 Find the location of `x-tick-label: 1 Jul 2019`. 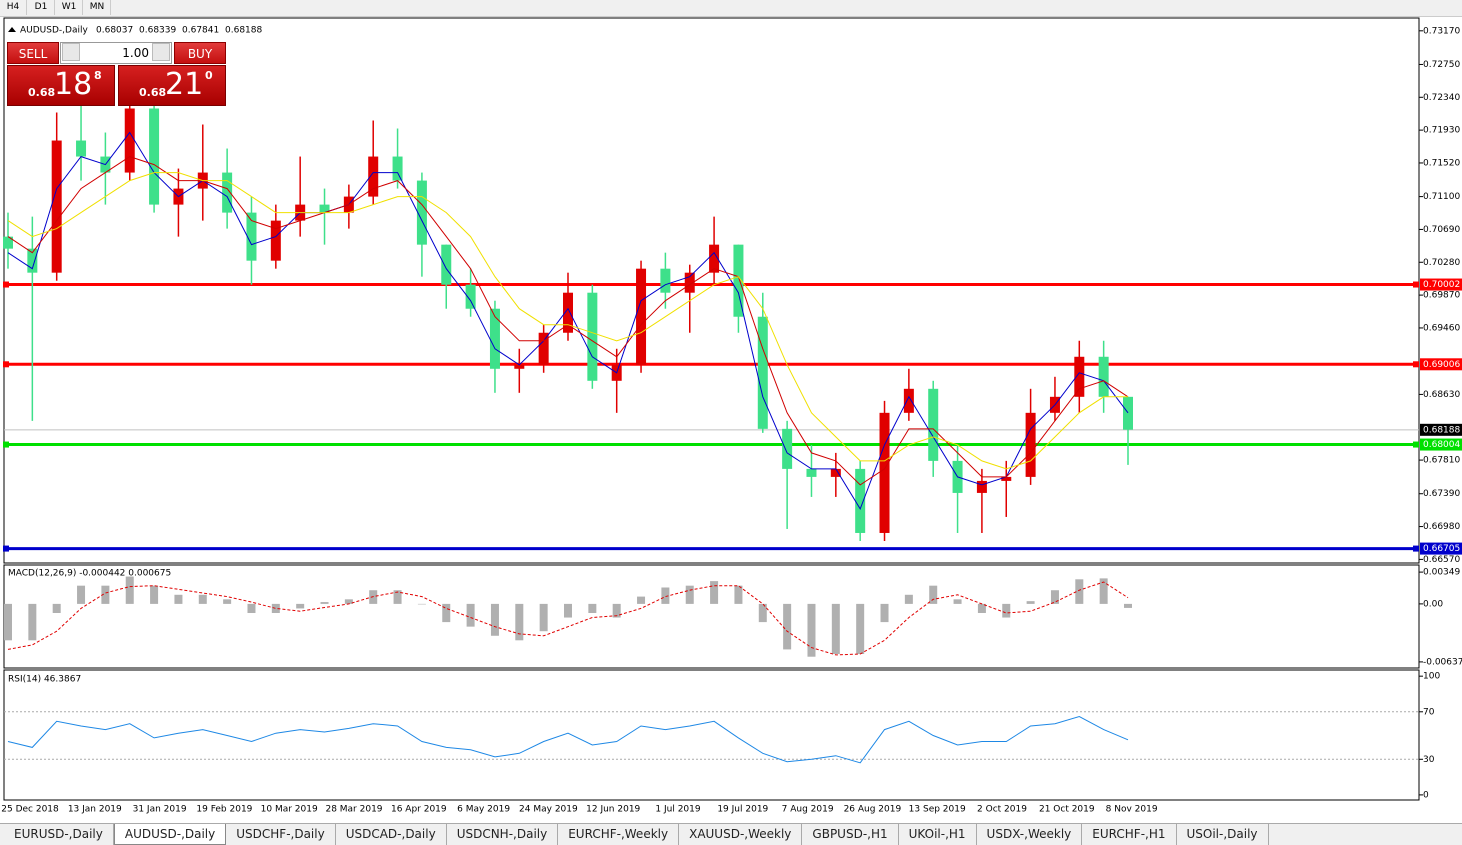

x-tick-label: 1 Jul 2019 is located at coordinates (677, 810).